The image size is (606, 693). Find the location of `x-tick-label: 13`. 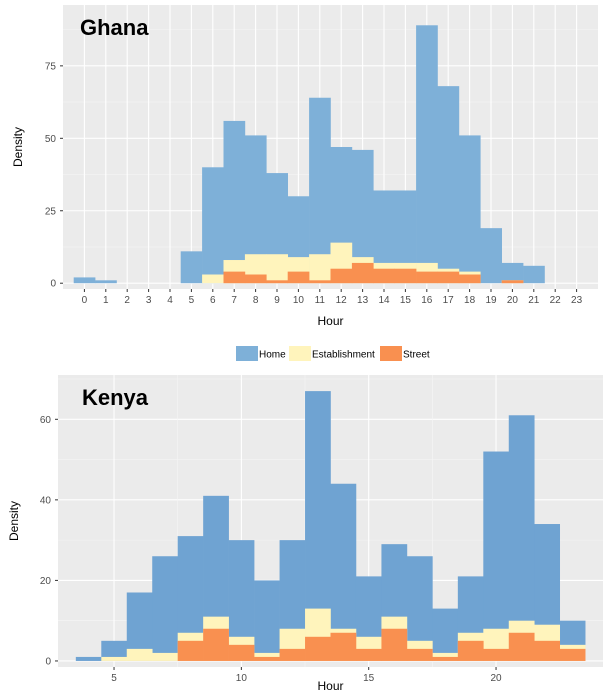

x-tick-label: 13 is located at coordinates (363, 300).